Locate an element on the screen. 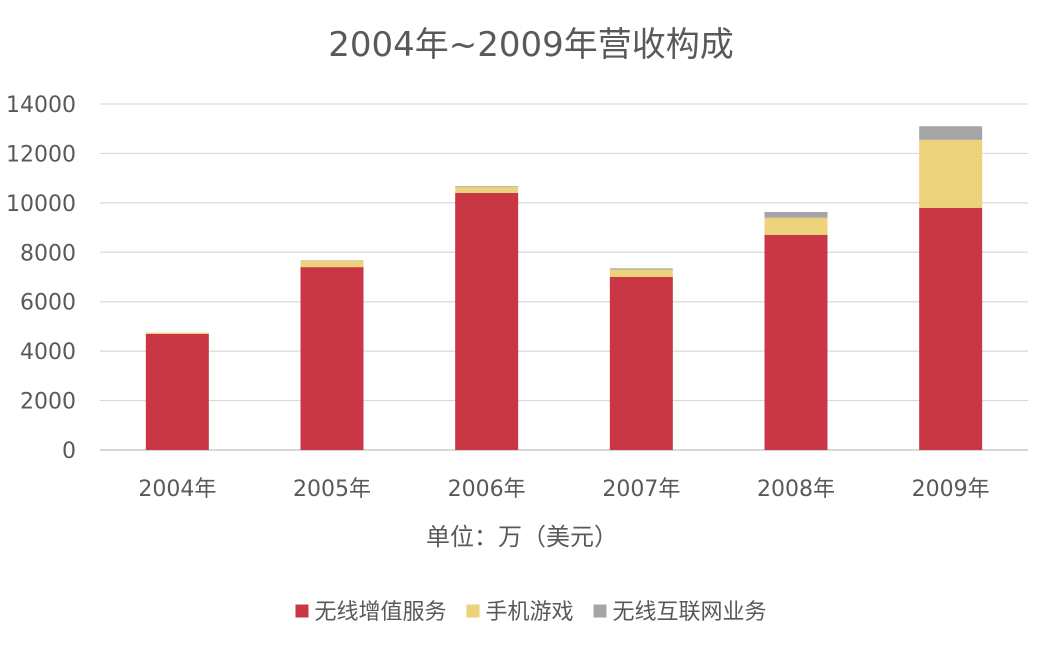 Image resolution: width=1056 pixels, height=647 pixels. y-tick-label: 12000 is located at coordinates (41, 154).